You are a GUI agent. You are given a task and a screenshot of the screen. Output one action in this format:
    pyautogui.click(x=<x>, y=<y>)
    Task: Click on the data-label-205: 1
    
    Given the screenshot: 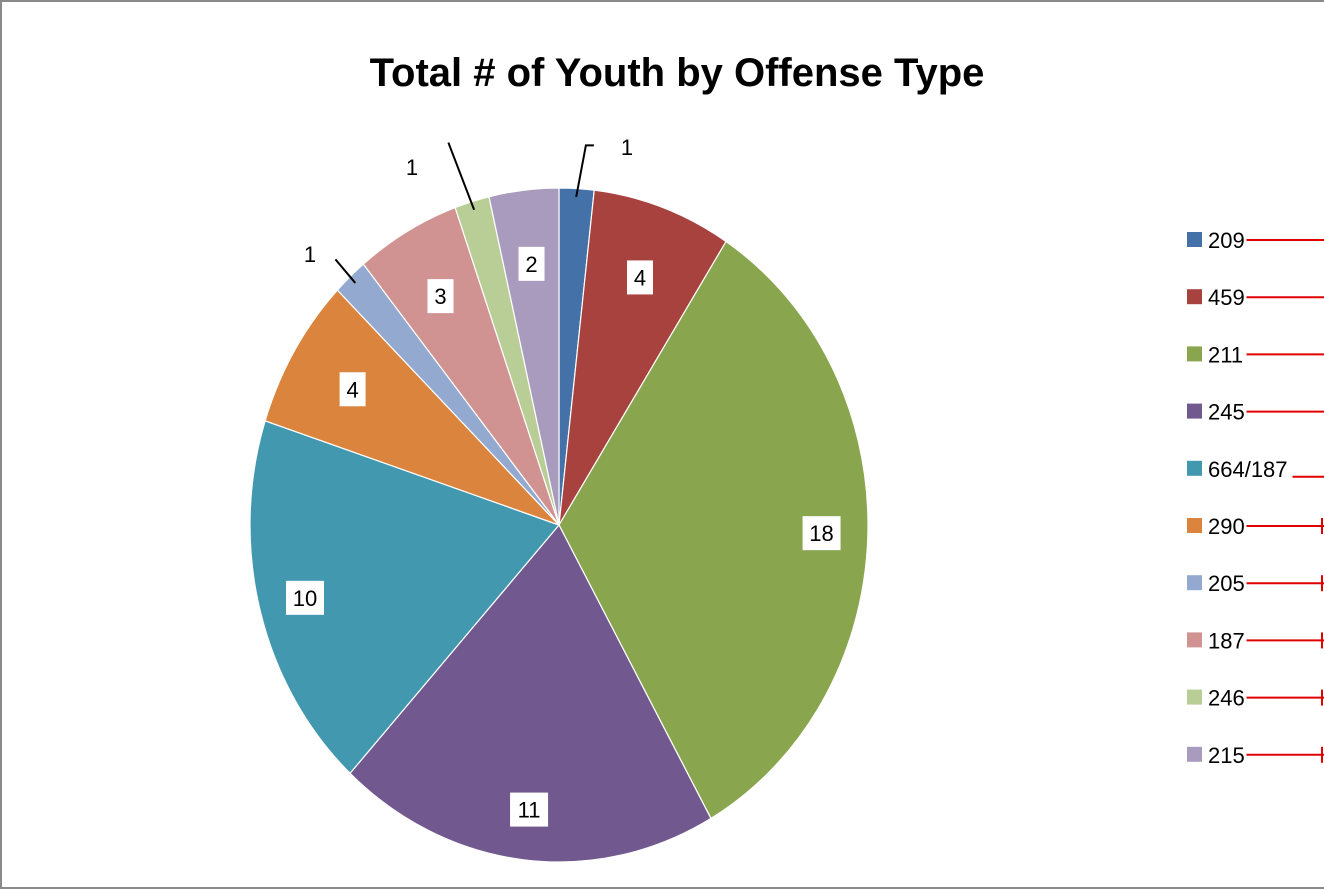 What is the action you would take?
    pyautogui.click(x=310, y=254)
    